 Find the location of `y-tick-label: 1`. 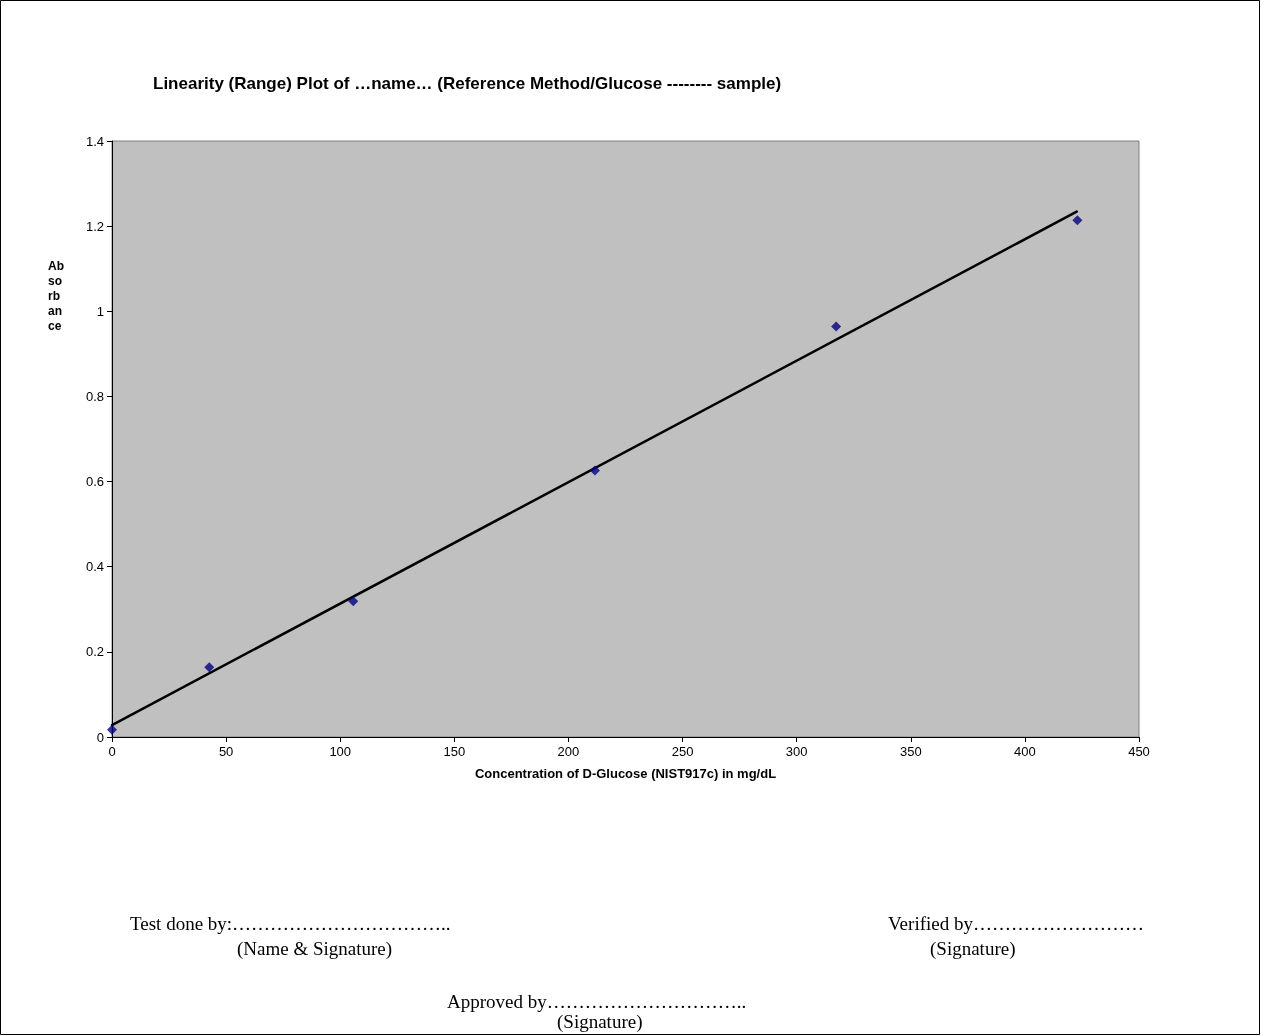

y-tick-label: 1 is located at coordinates (100, 311).